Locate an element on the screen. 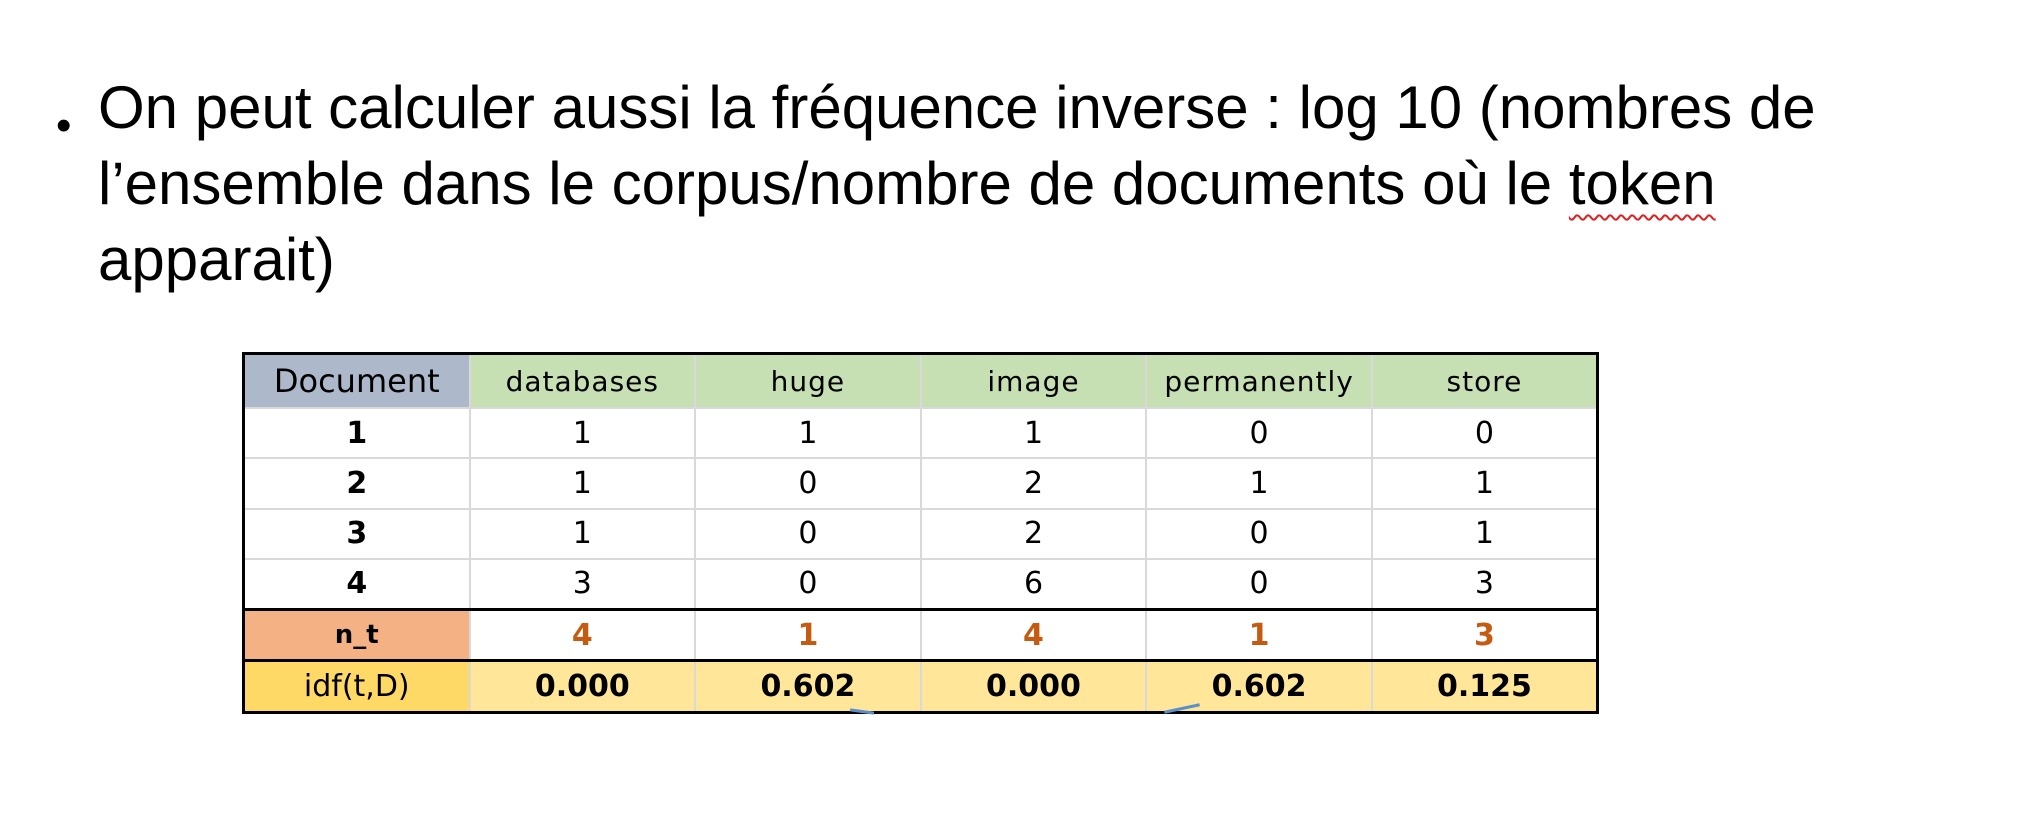 Image resolution: width=2044 pixels, height=836 pixels. row-label-document: 2 is located at coordinates (356, 483).